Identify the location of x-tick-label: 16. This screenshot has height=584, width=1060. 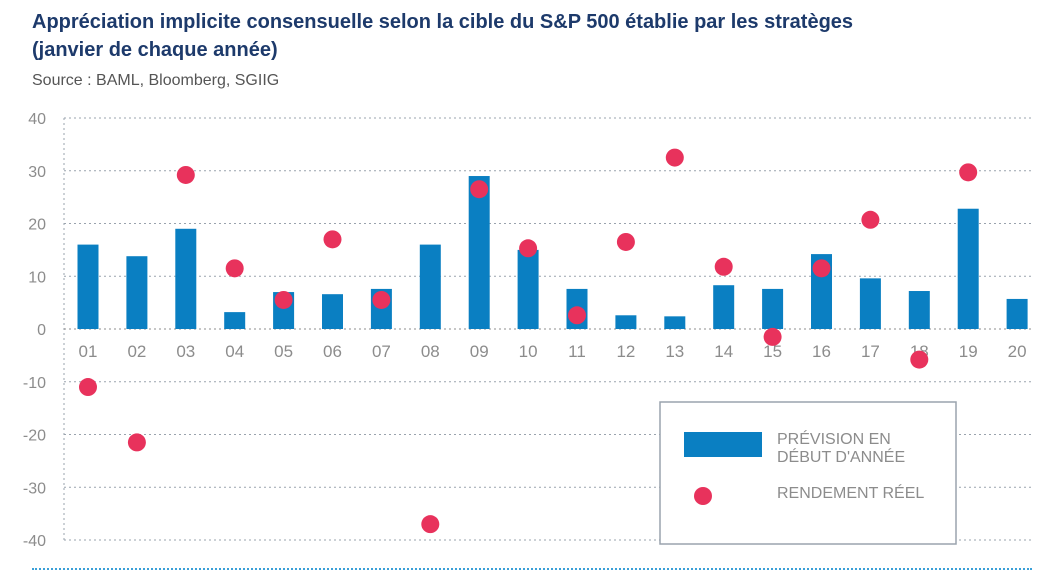
(821, 351).